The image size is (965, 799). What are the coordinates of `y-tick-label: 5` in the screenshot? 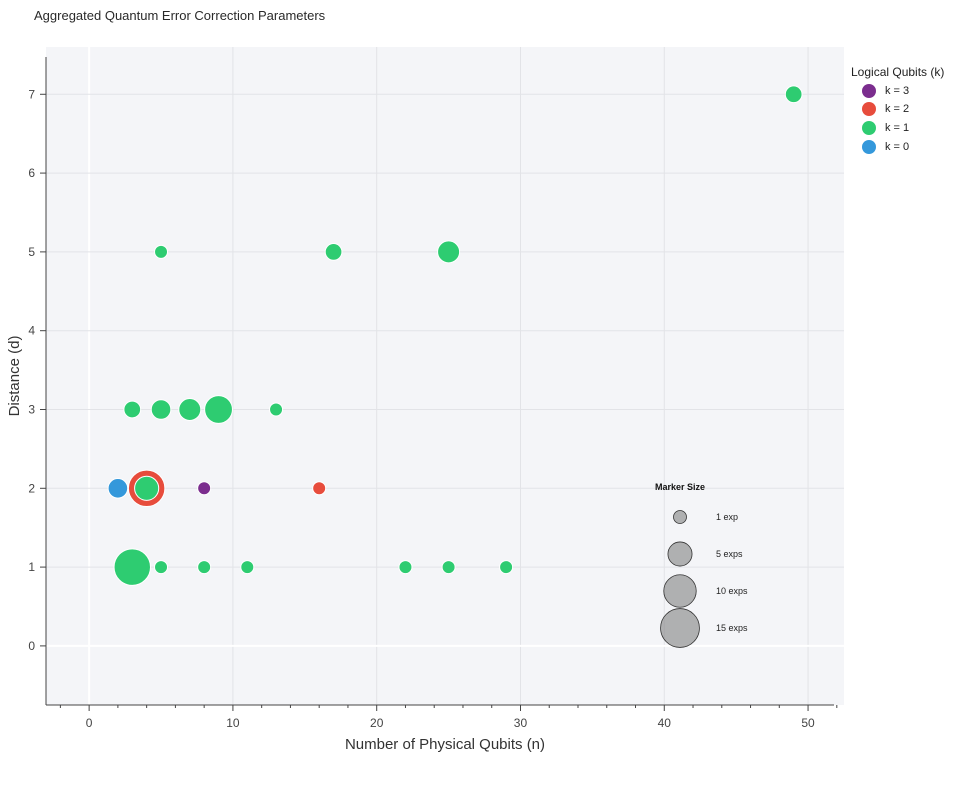 It's located at (31, 252).